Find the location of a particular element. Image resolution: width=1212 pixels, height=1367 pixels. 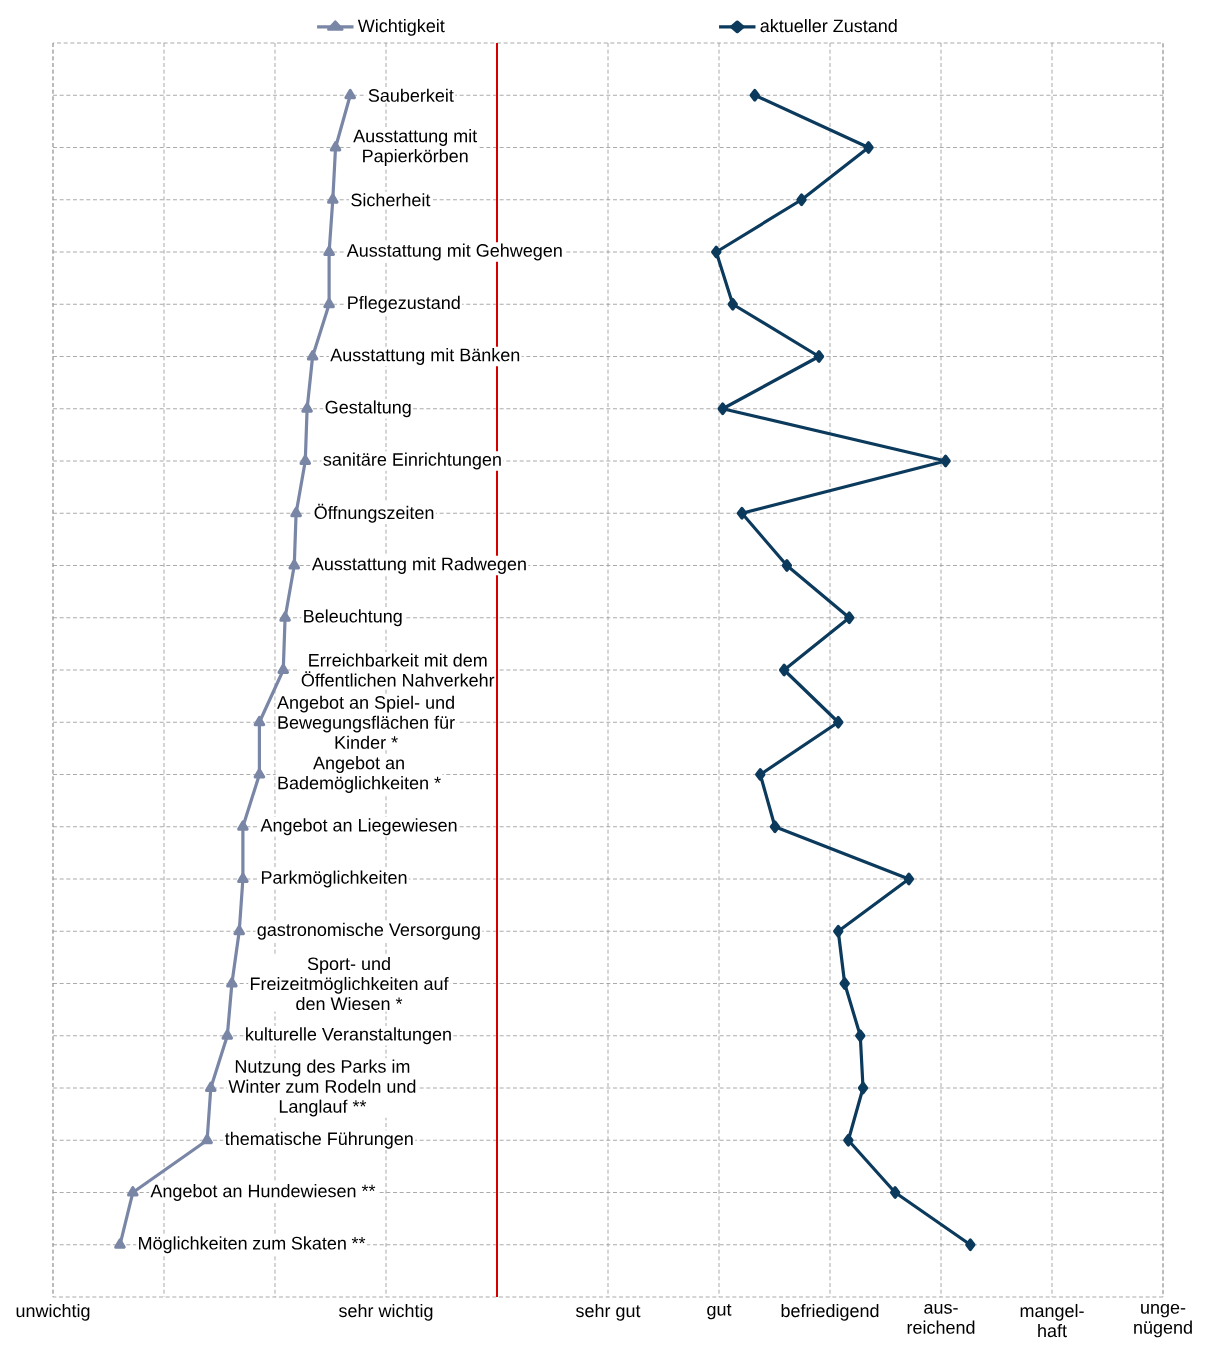

y-tick-label: Gestaltung is located at coordinates (368, 409).